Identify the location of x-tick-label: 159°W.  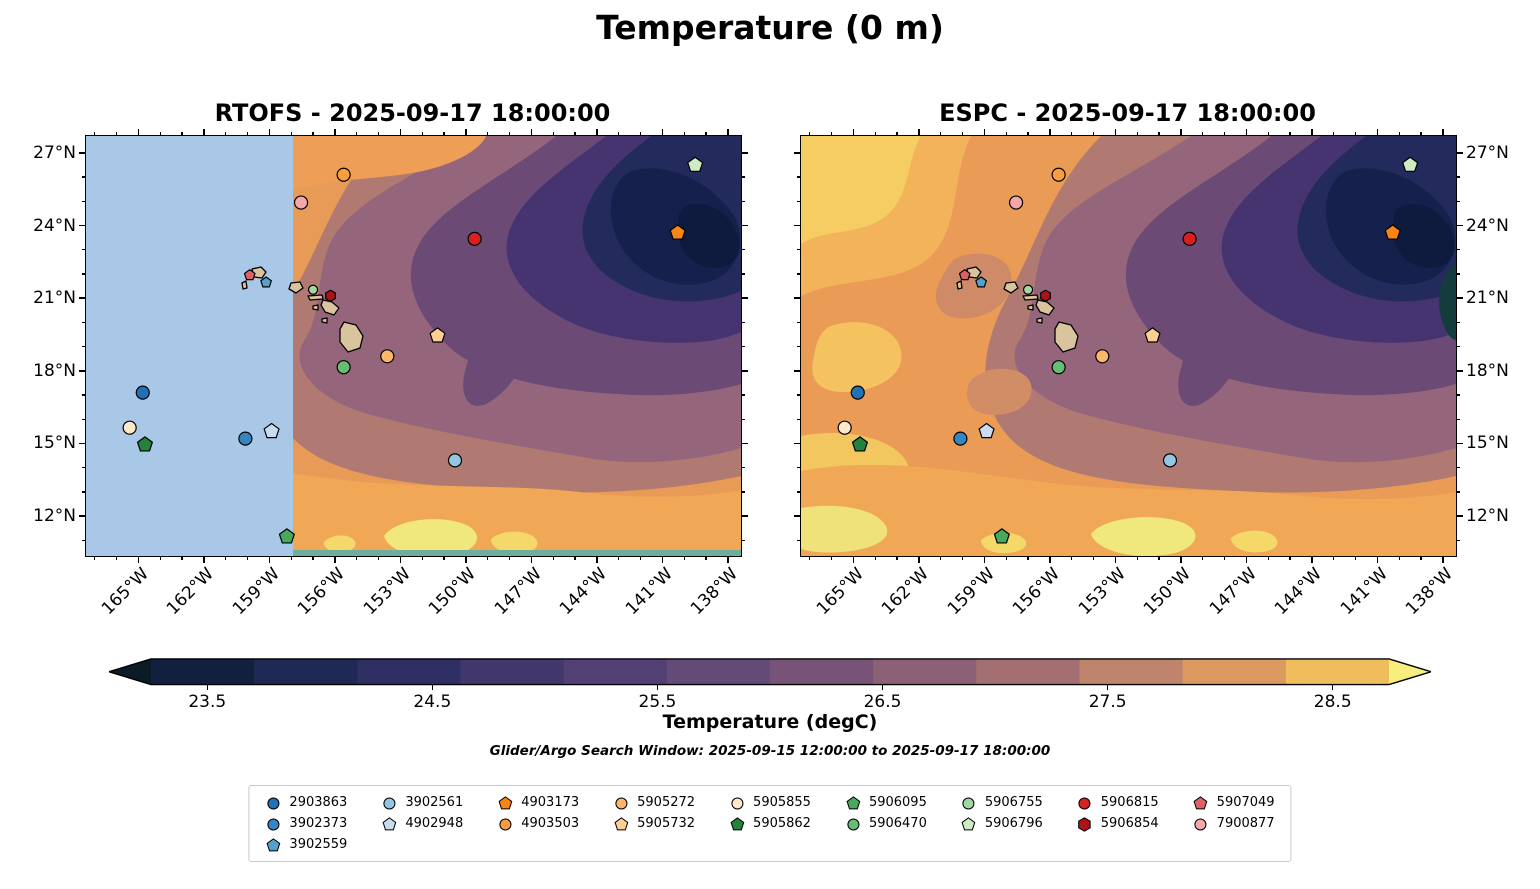
(256, 591).